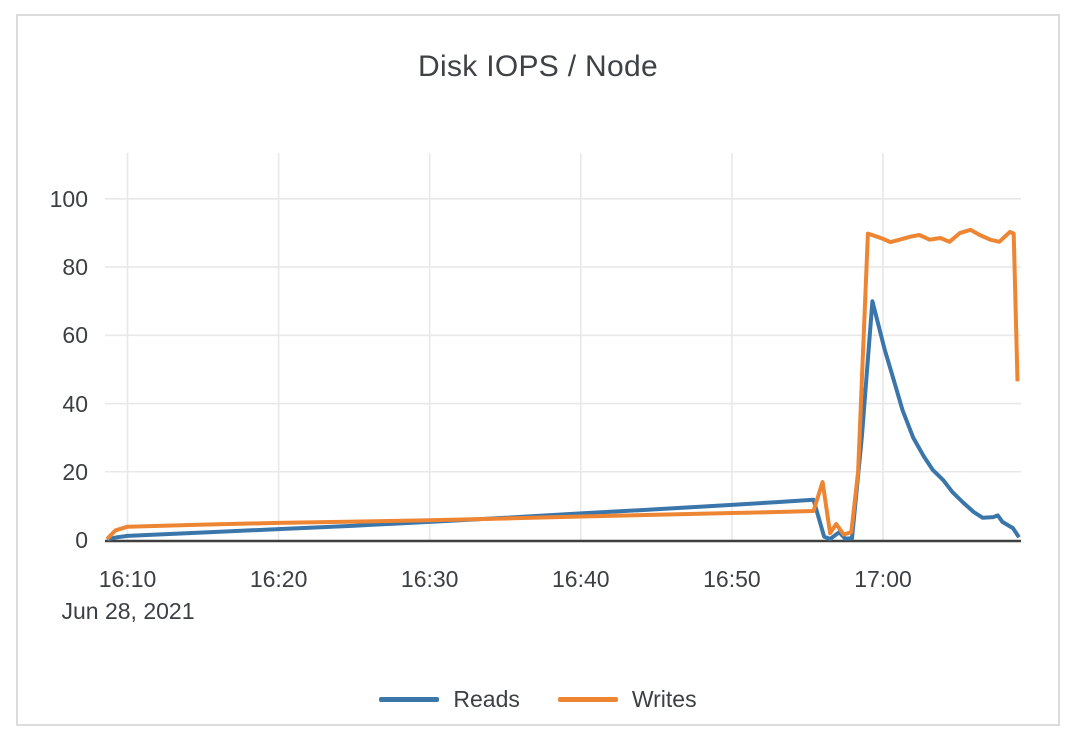  I want to click on y-tick-label: 0, so click(81, 540).